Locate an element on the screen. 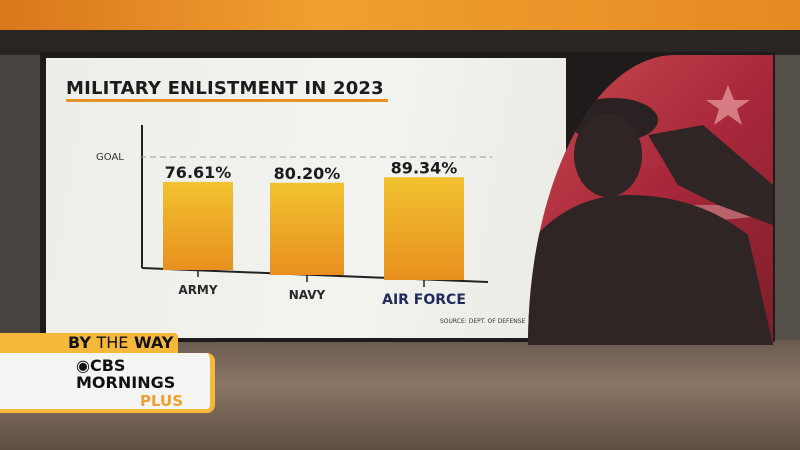 This screenshot has width=800, height=450. brand-line-2: MORNINGS is located at coordinates (126, 382).